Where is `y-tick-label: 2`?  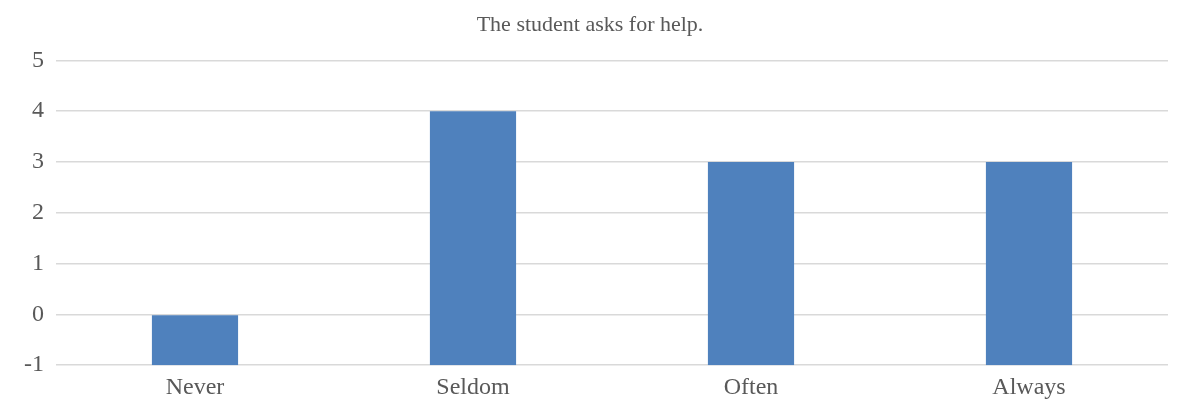 y-tick-label: 2 is located at coordinates (37, 211).